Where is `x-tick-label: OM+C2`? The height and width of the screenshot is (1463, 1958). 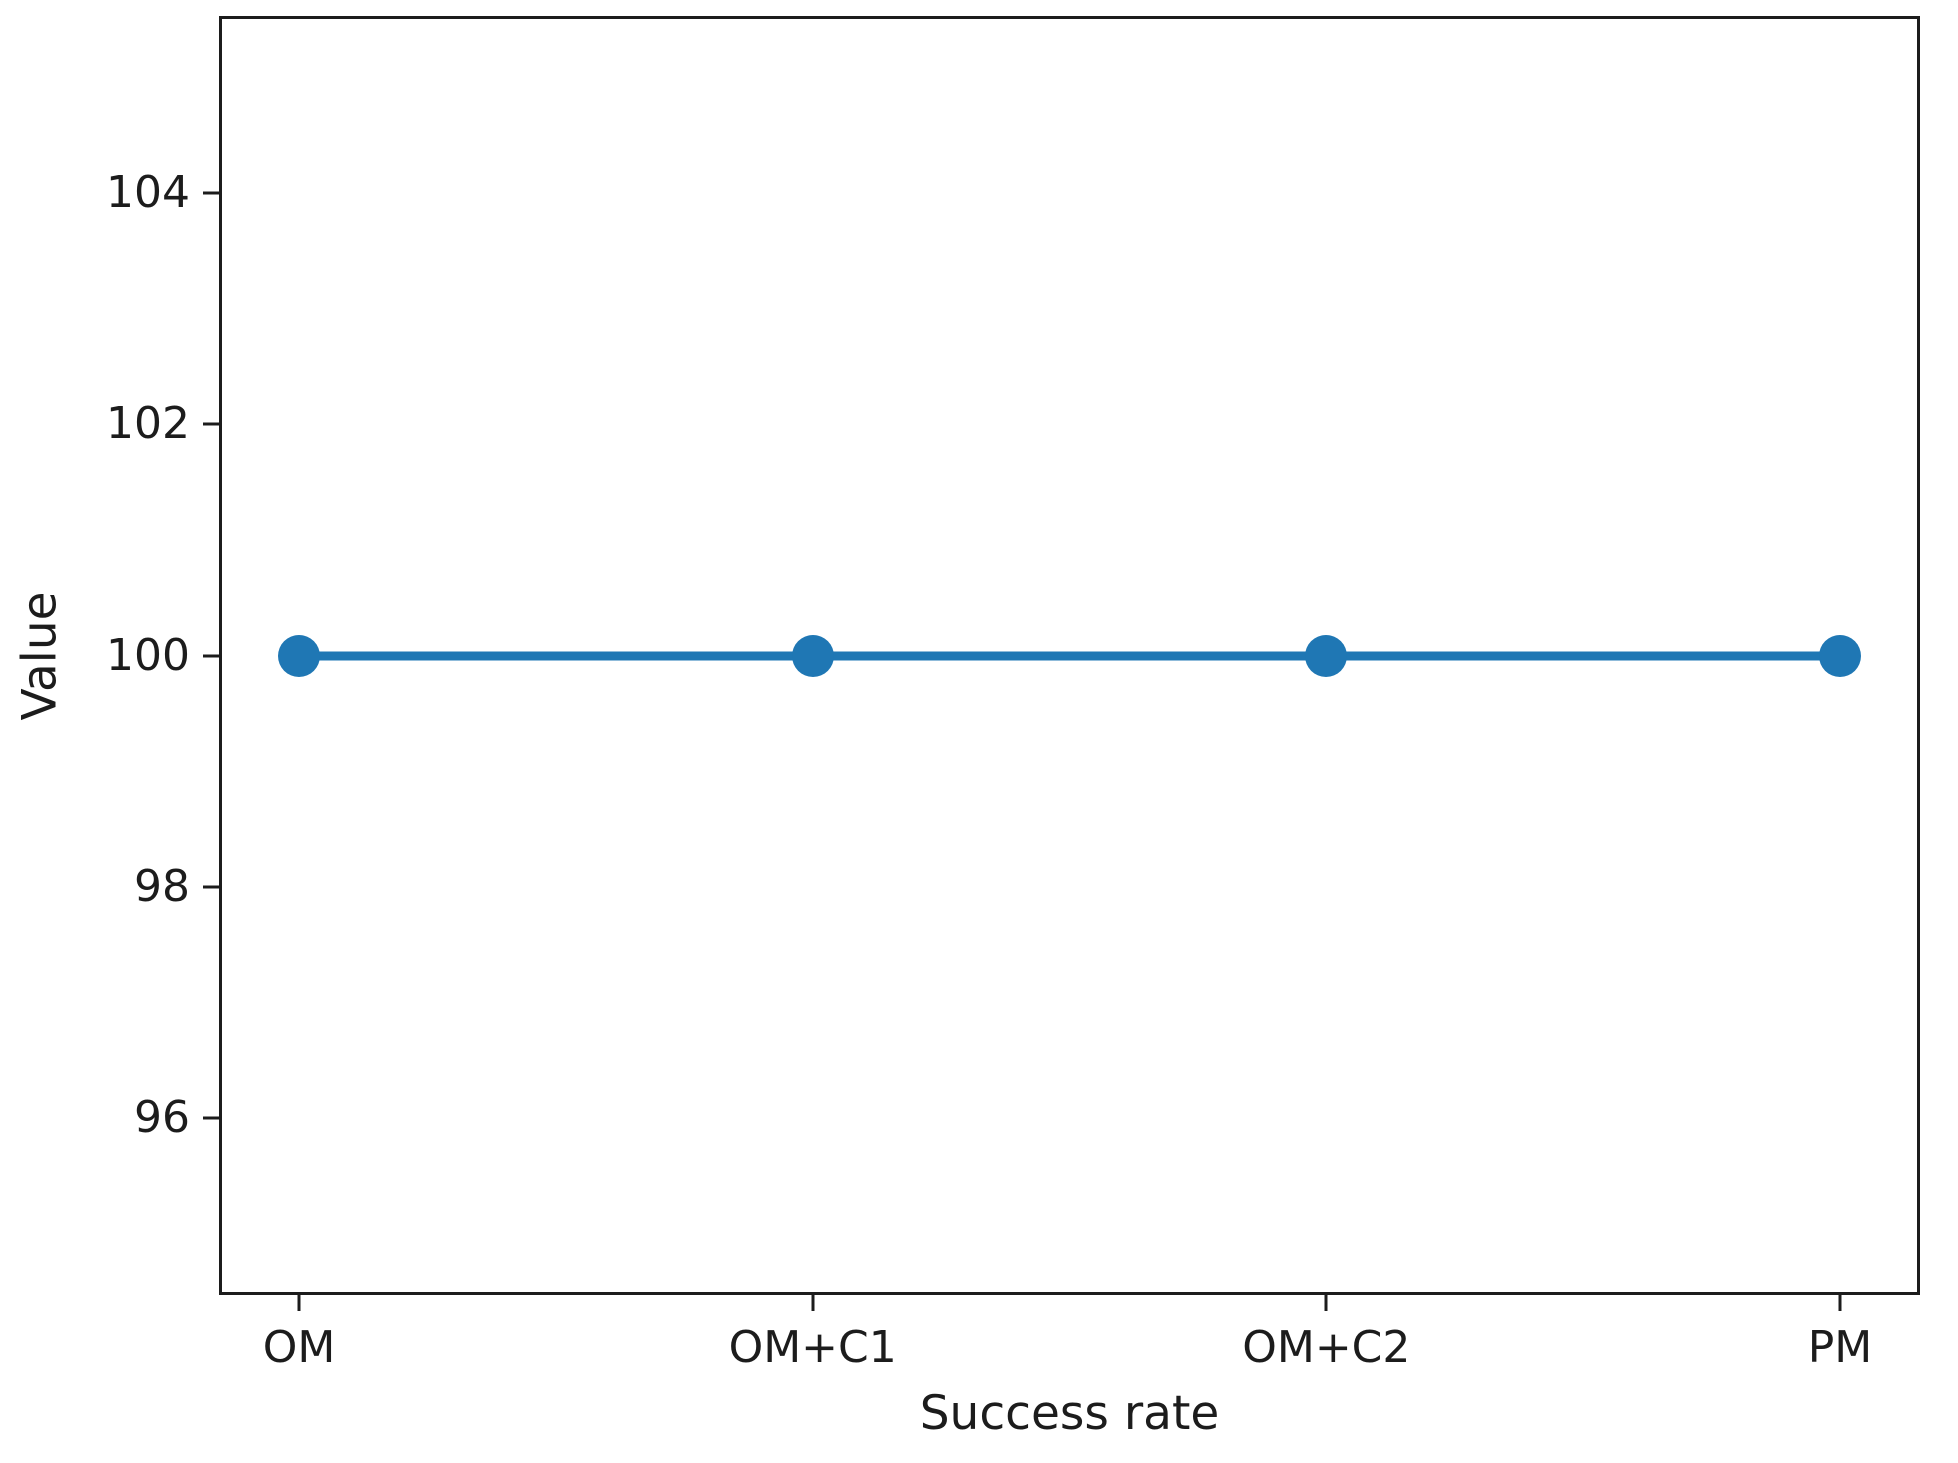 x-tick-label: OM+C2 is located at coordinates (1326, 1347).